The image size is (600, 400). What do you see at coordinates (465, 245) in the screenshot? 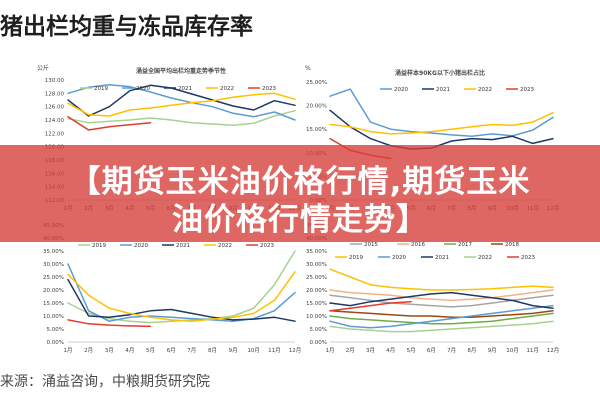
I see `legend-label: 2017` at bounding box center [465, 245].